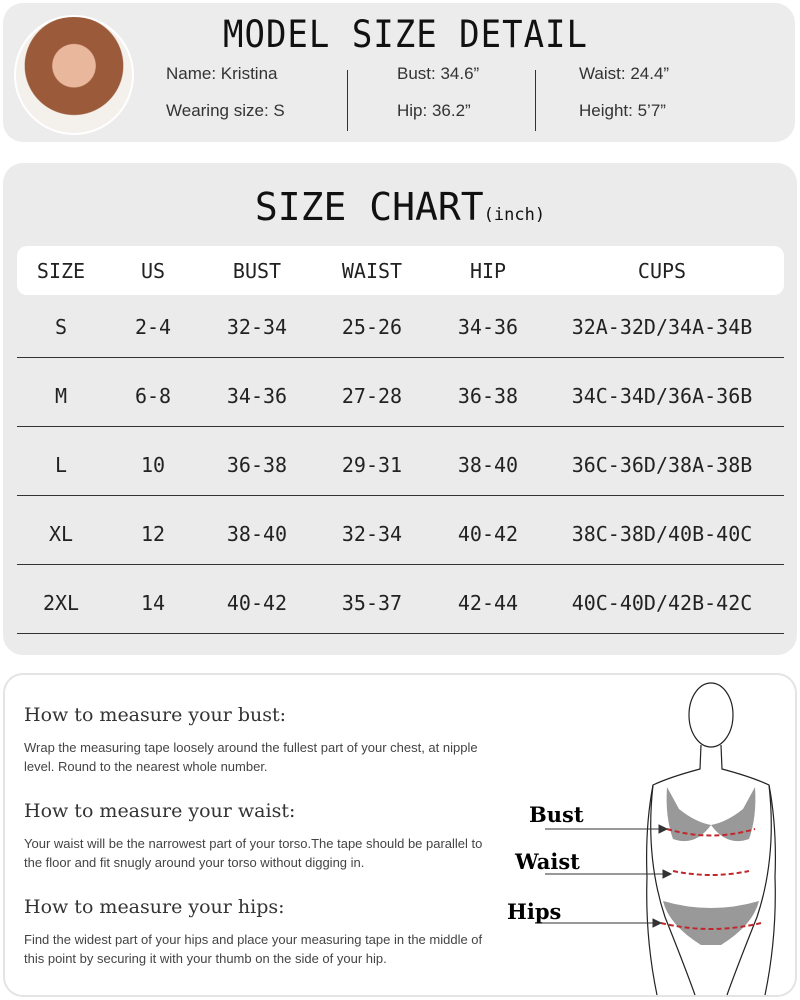 The height and width of the screenshot is (1000, 800). I want to click on cell-bust: 32-34, so click(257, 327).